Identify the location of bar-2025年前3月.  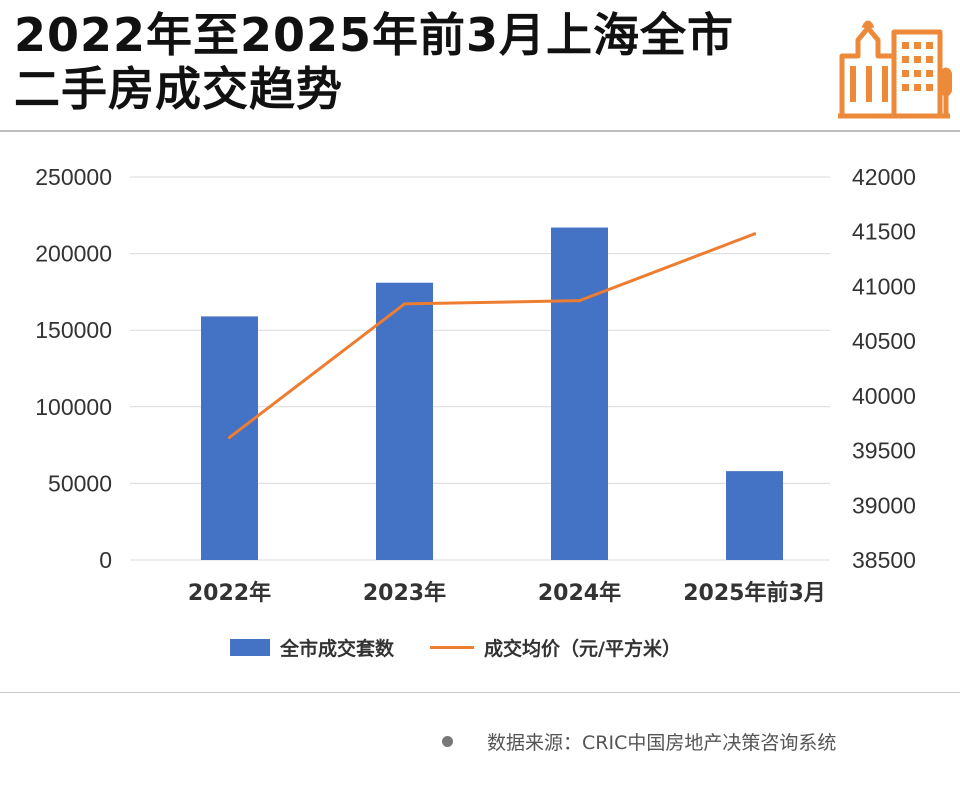
(754, 515).